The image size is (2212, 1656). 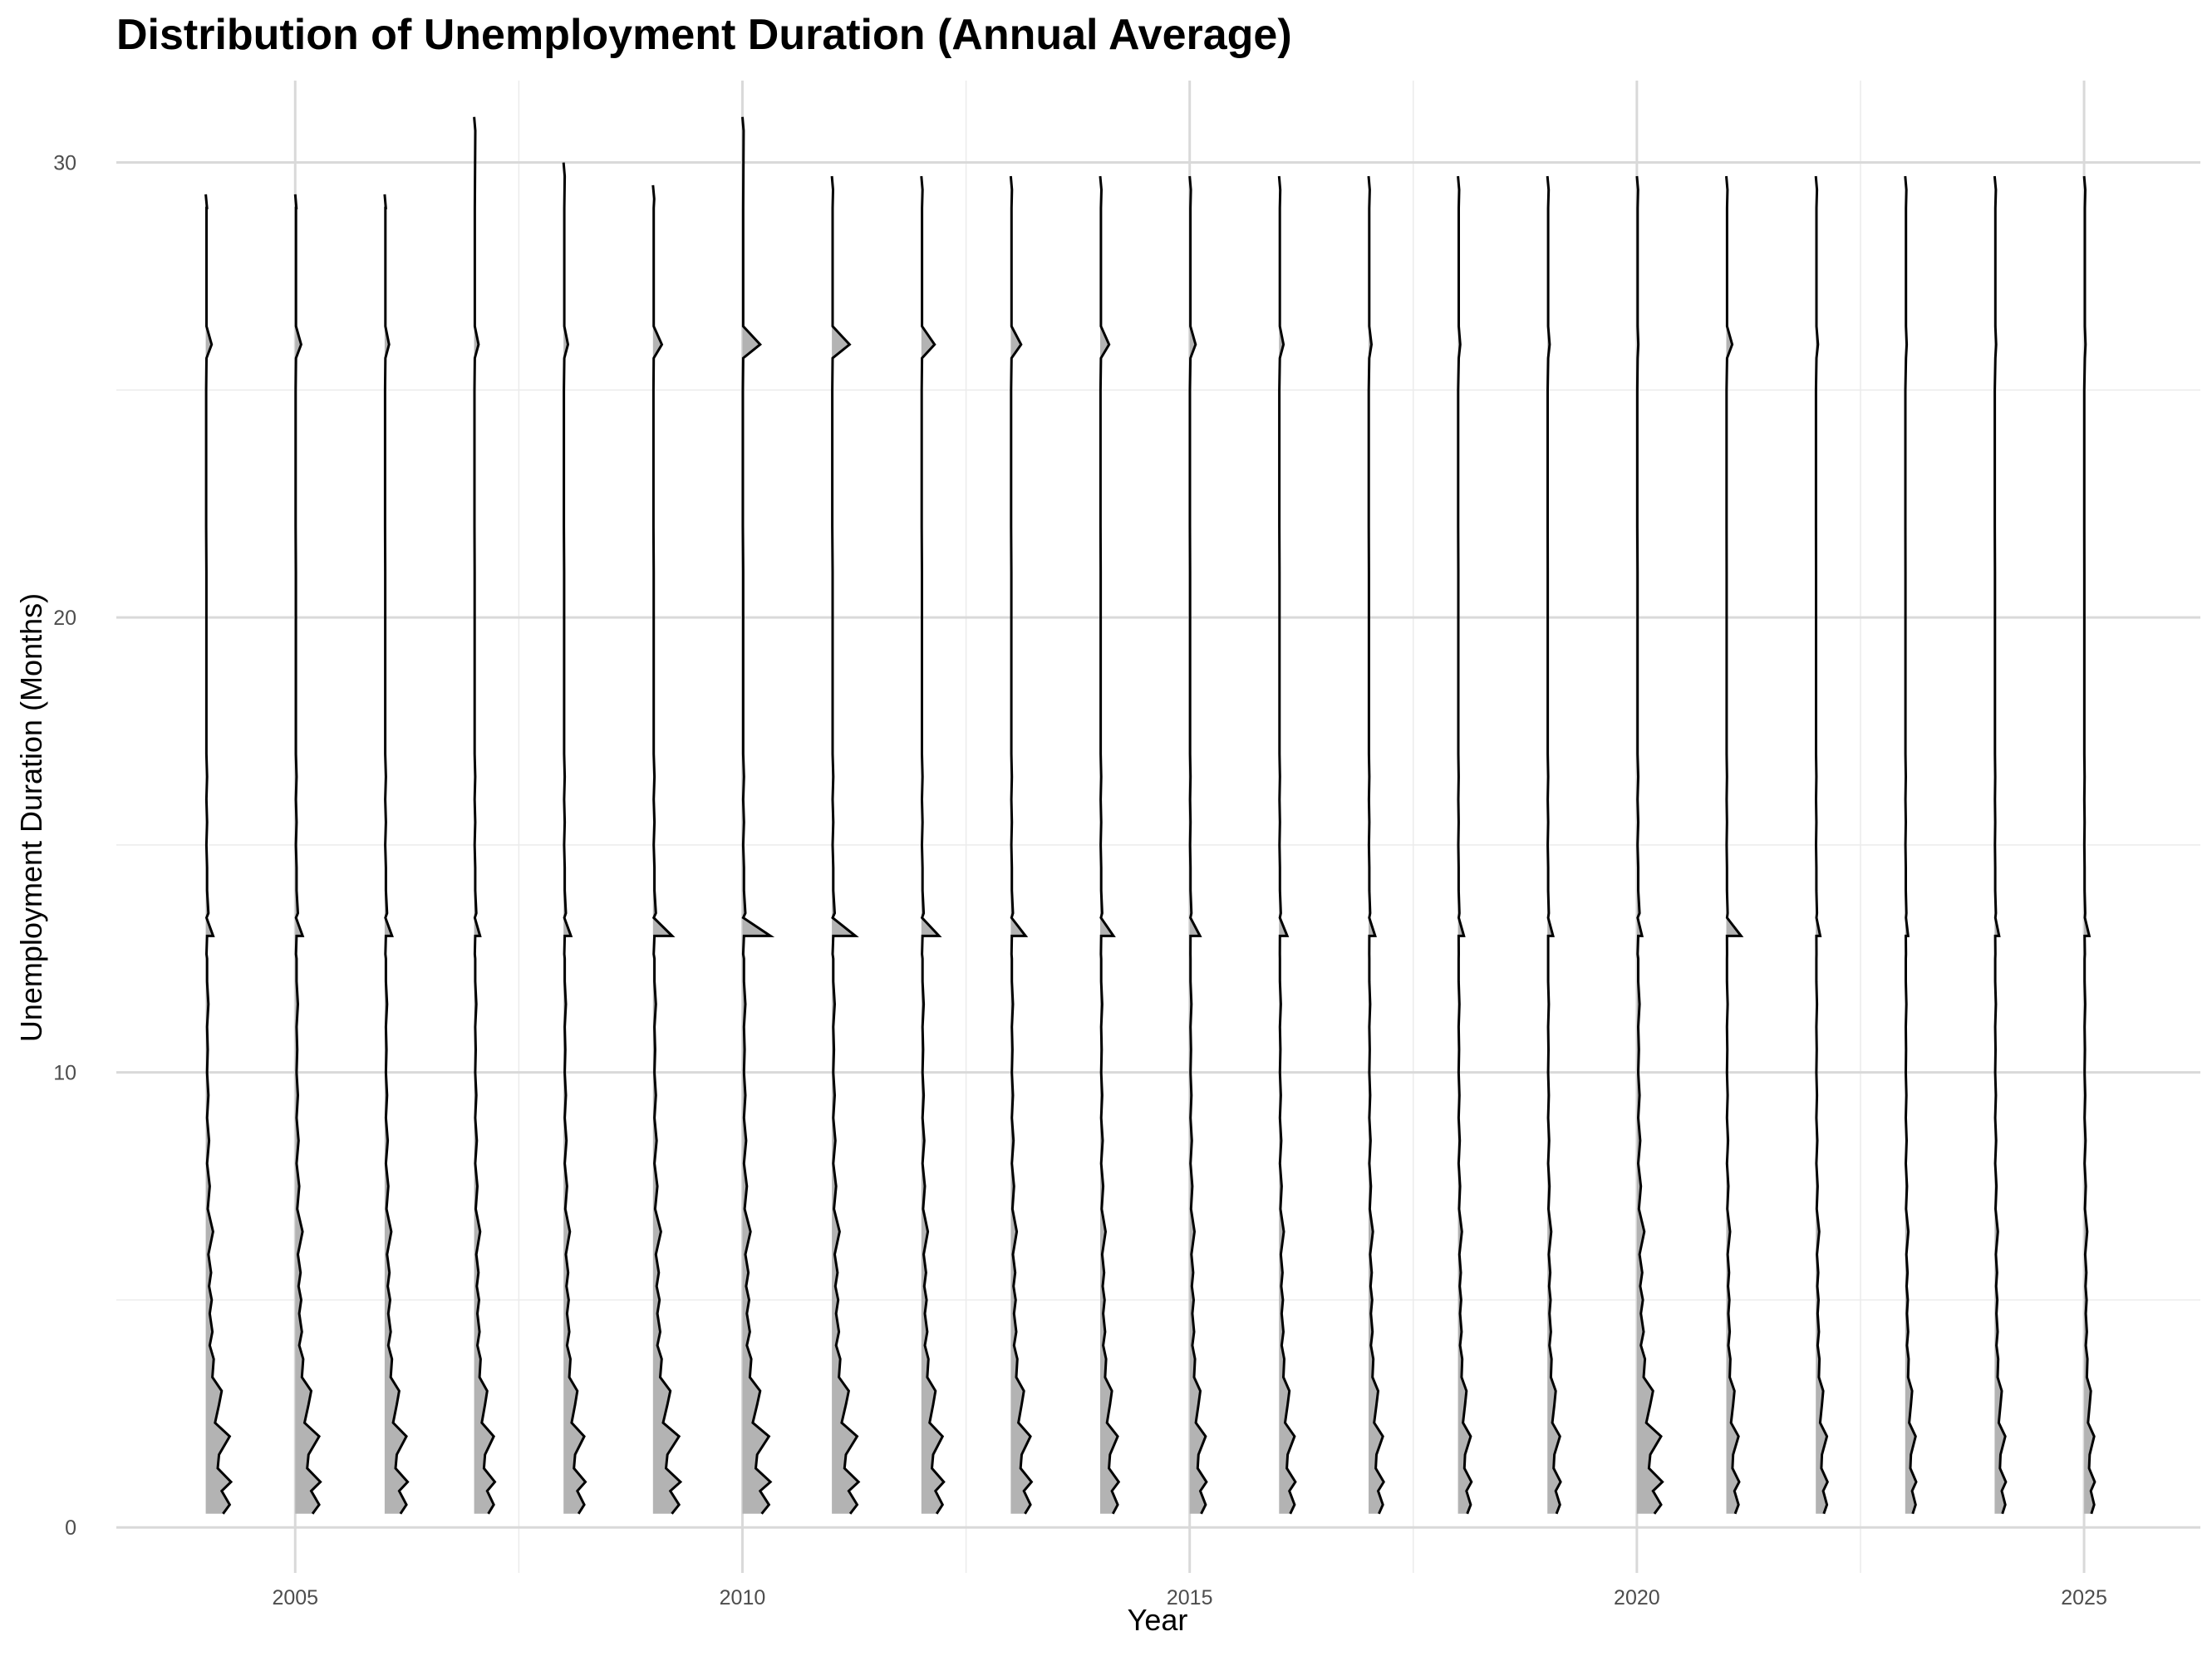 I want to click on ridge-fill-2013, so click(x=1021, y=845).